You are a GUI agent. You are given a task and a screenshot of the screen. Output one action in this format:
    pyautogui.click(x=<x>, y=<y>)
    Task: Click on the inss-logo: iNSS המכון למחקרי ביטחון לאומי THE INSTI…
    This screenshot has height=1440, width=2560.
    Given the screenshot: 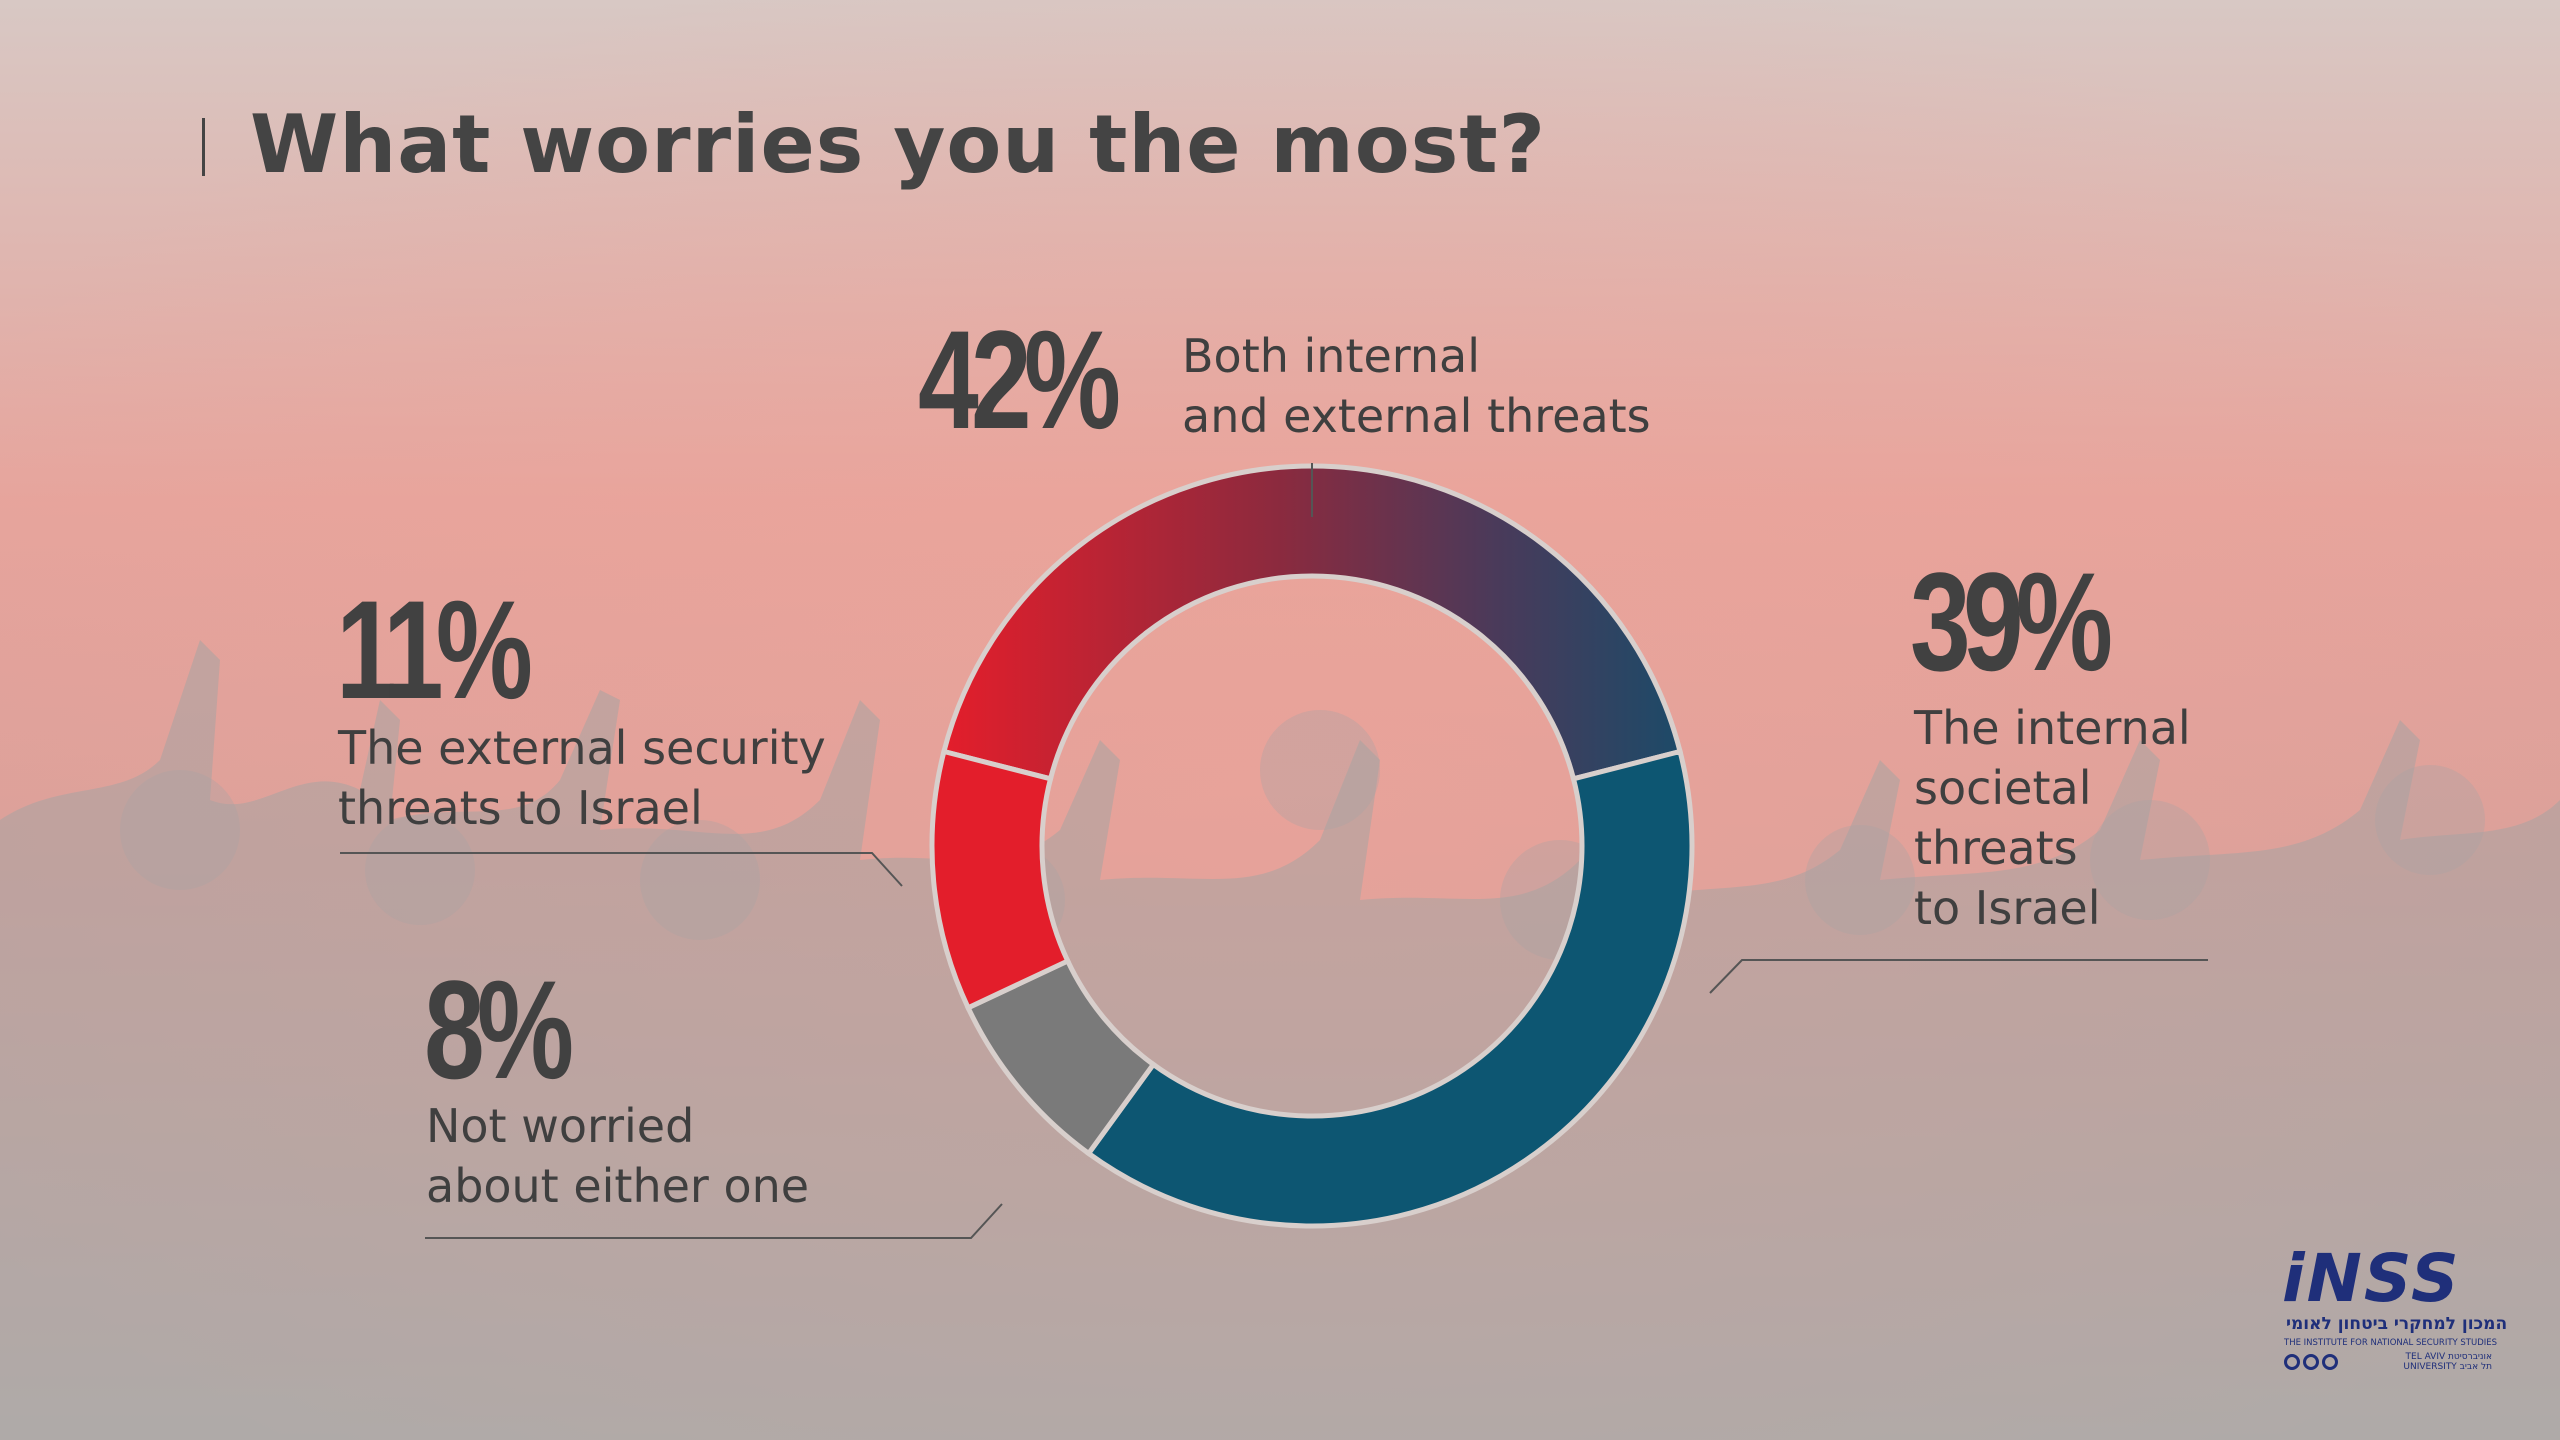 What is the action you would take?
    pyautogui.click(x=2394, y=1309)
    